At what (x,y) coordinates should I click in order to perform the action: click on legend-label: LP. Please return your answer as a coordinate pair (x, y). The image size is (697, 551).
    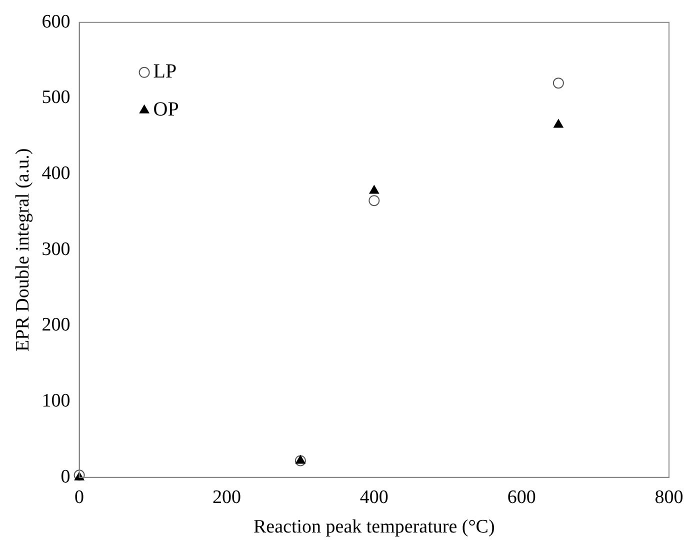
    Looking at the image, I should click on (165, 71).